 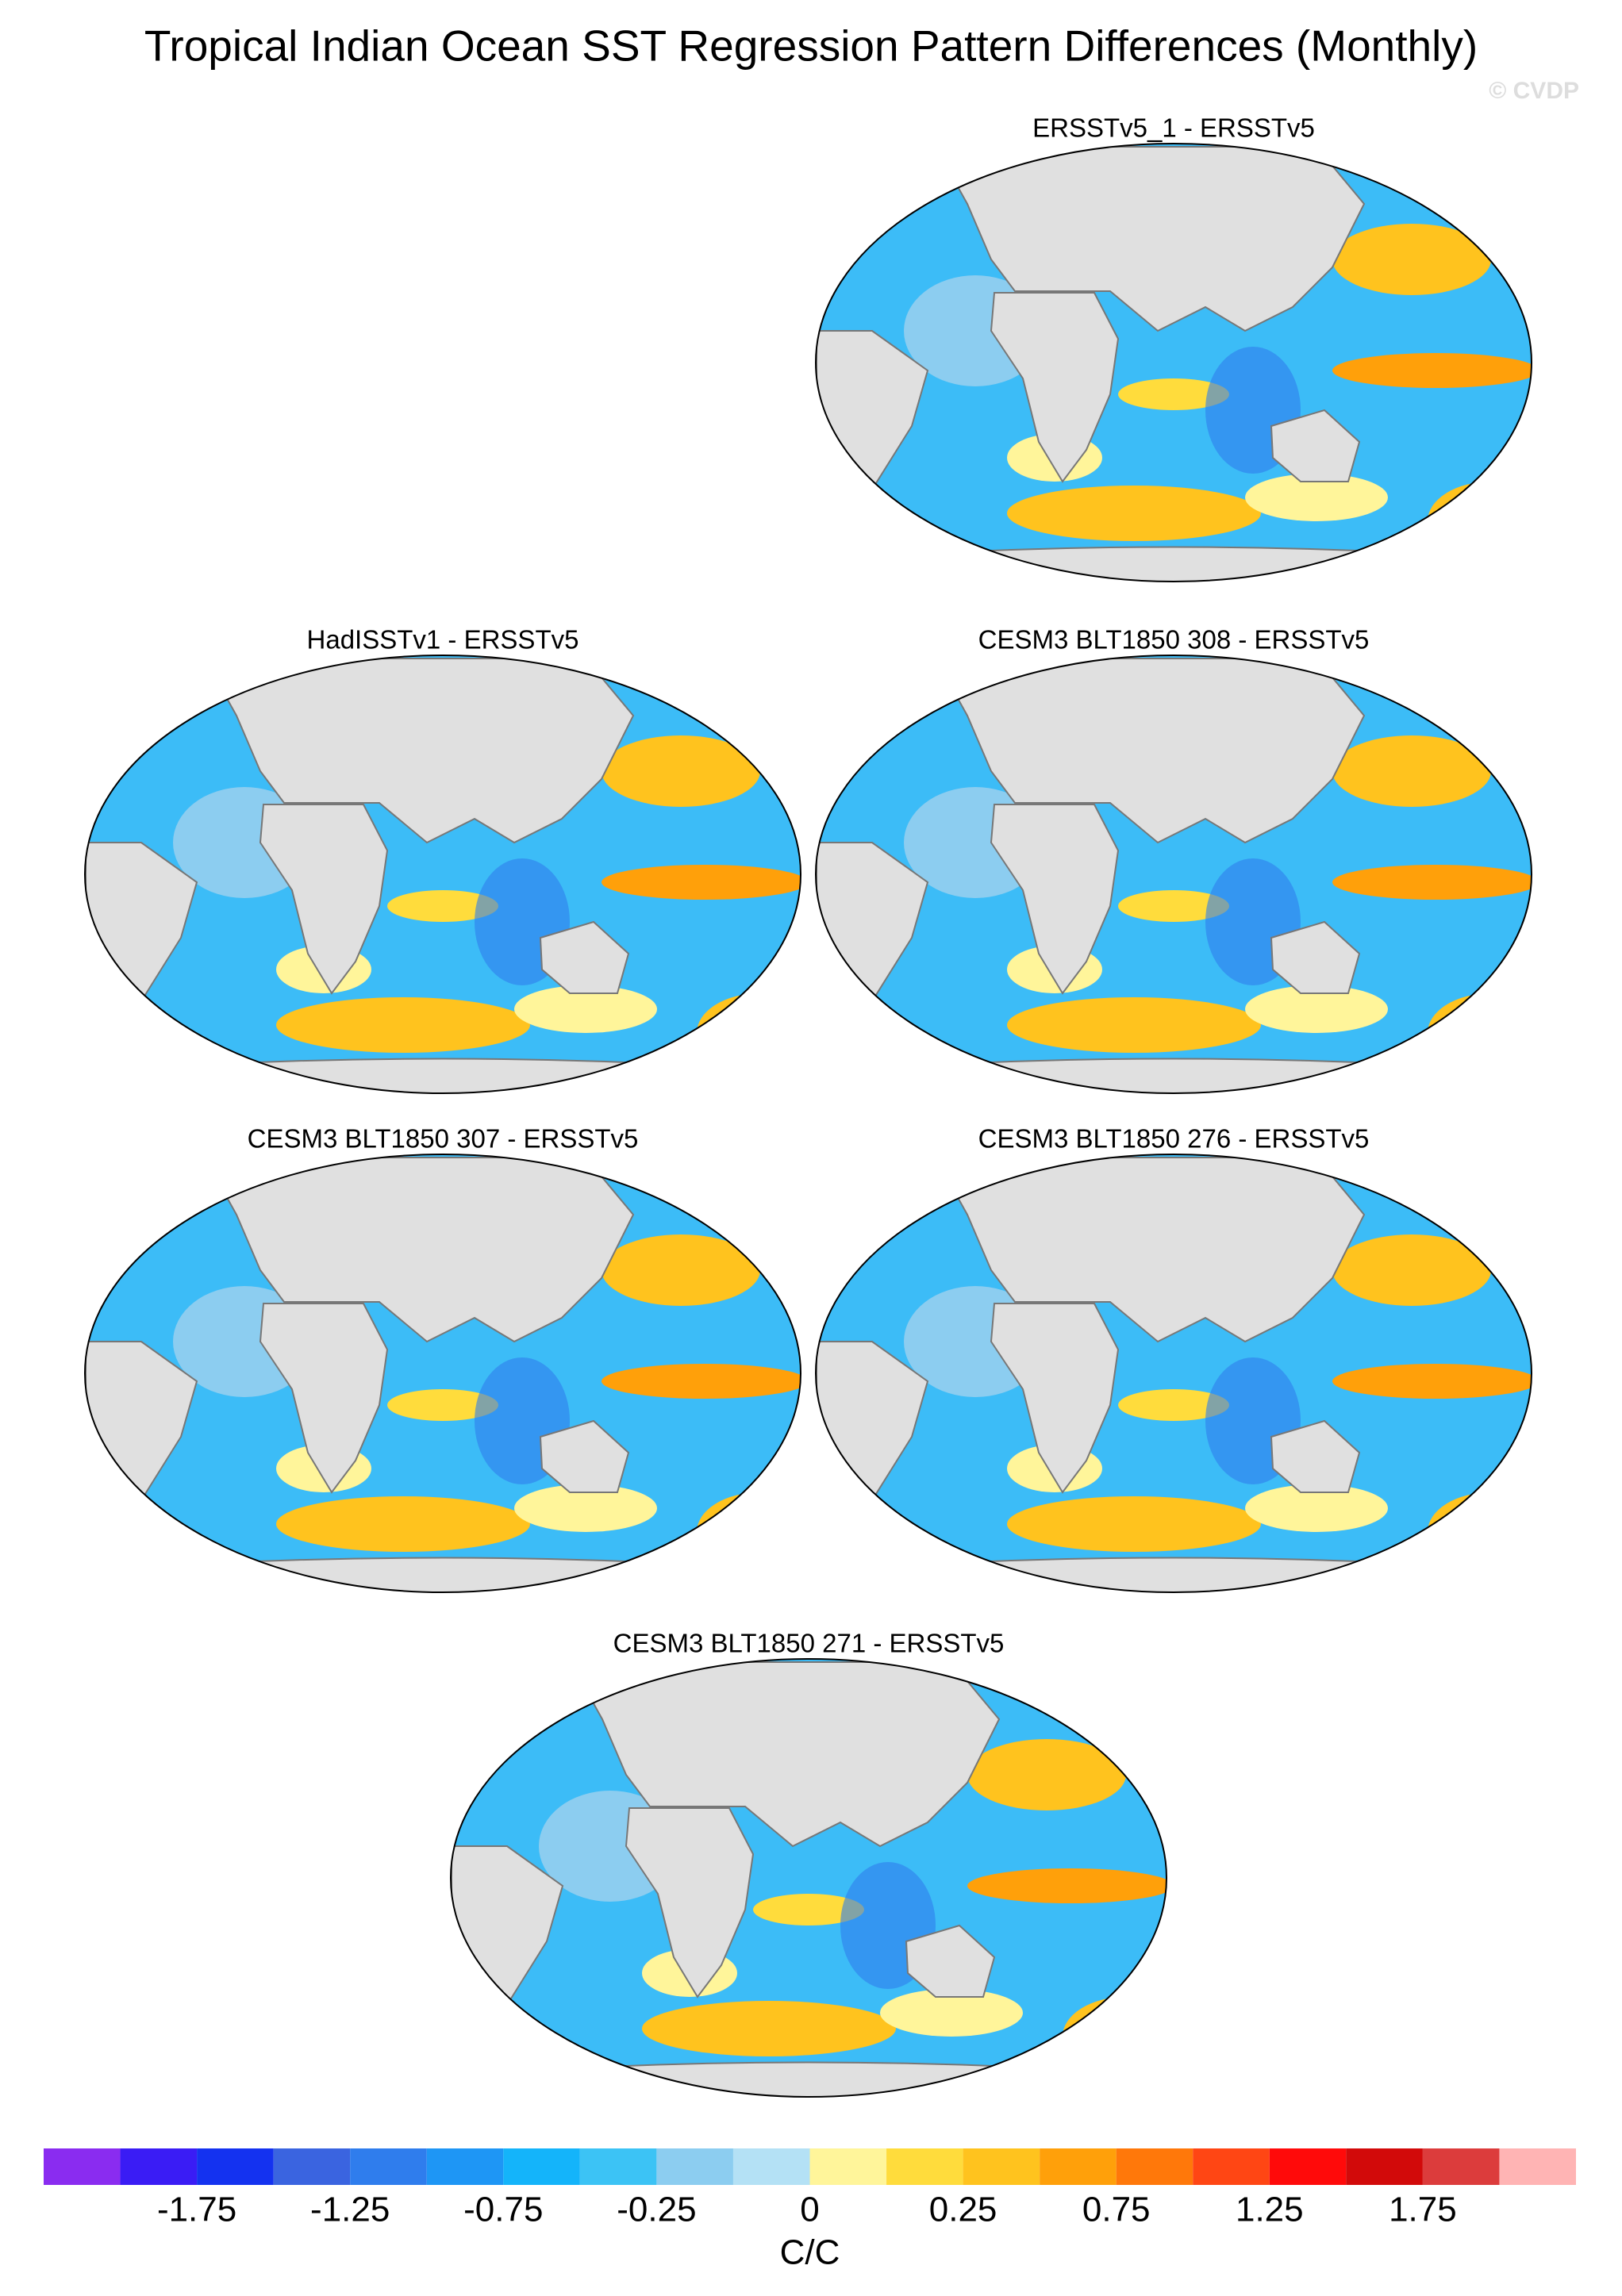 What do you see at coordinates (1534, 91) in the screenshot?
I see `watermark: © CVDP` at bounding box center [1534, 91].